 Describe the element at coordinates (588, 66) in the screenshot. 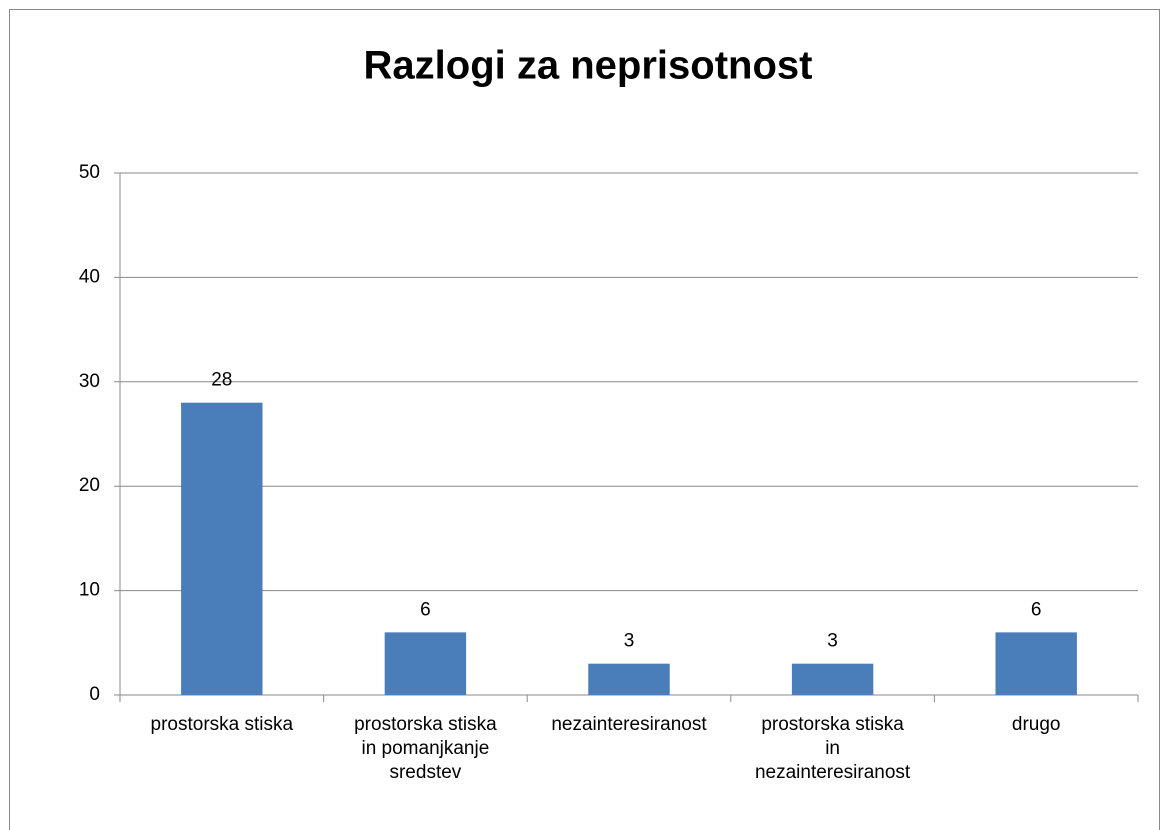

I see `chart-title: Razlogi za neprisotnost` at that location.